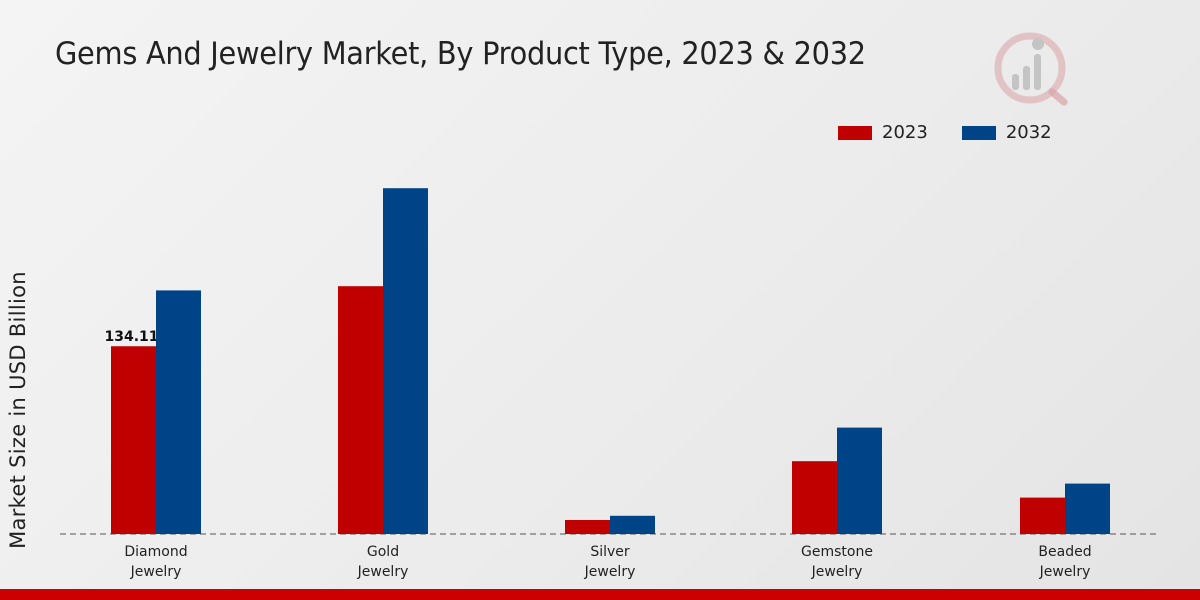  Describe the element at coordinates (978, 132) in the screenshot. I see `legend-swatch-2032` at that location.